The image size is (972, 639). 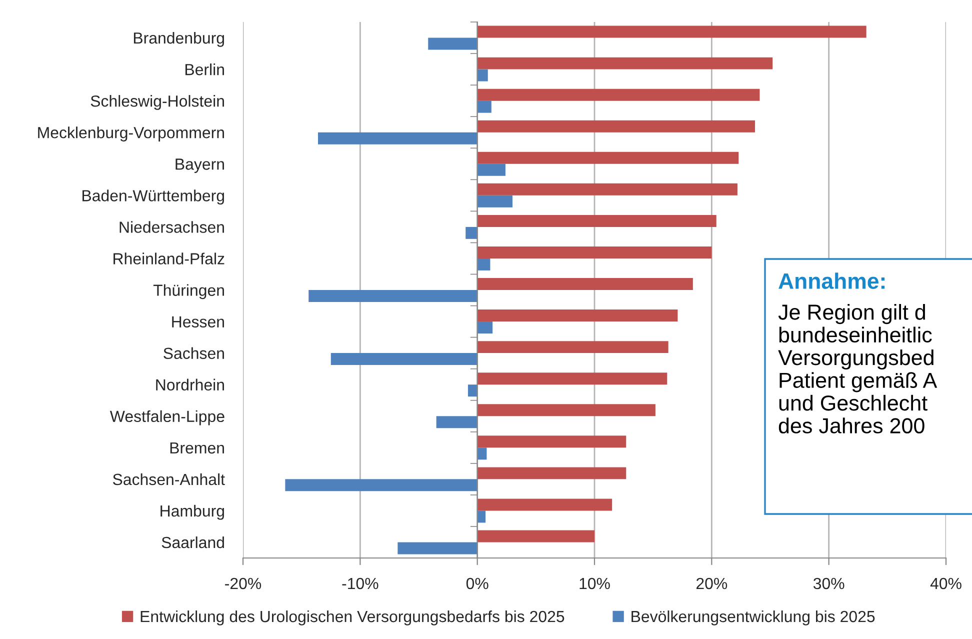 What do you see at coordinates (157, 102) in the screenshot?
I see `y-tick-label: Schleswig-Holstein` at bounding box center [157, 102].